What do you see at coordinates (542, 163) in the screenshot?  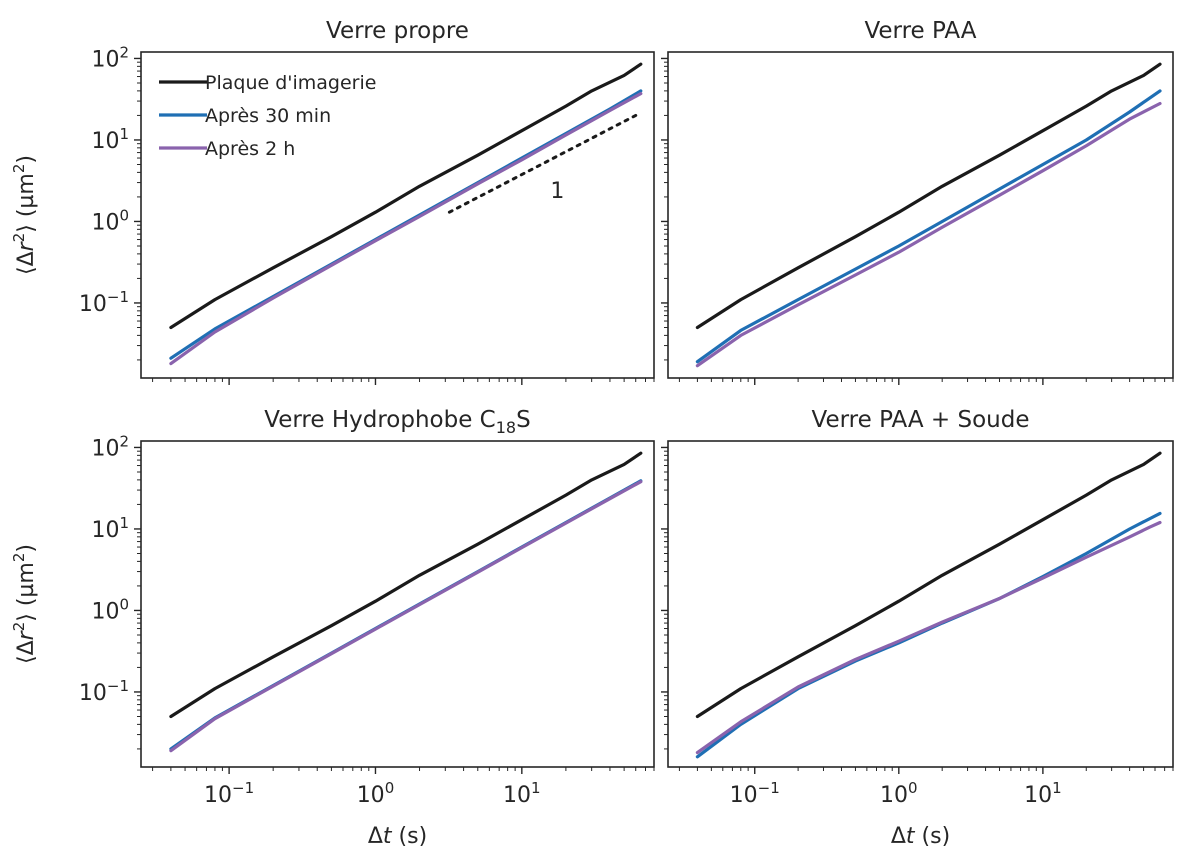 I see `slope-guide-line` at bounding box center [542, 163].